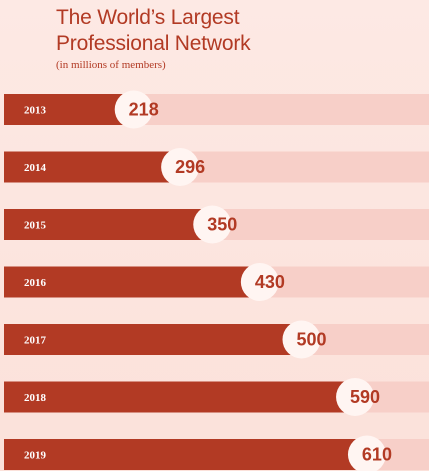 The image size is (429, 471). What do you see at coordinates (92, 167) in the screenshot?
I see `bar-2014` at bounding box center [92, 167].